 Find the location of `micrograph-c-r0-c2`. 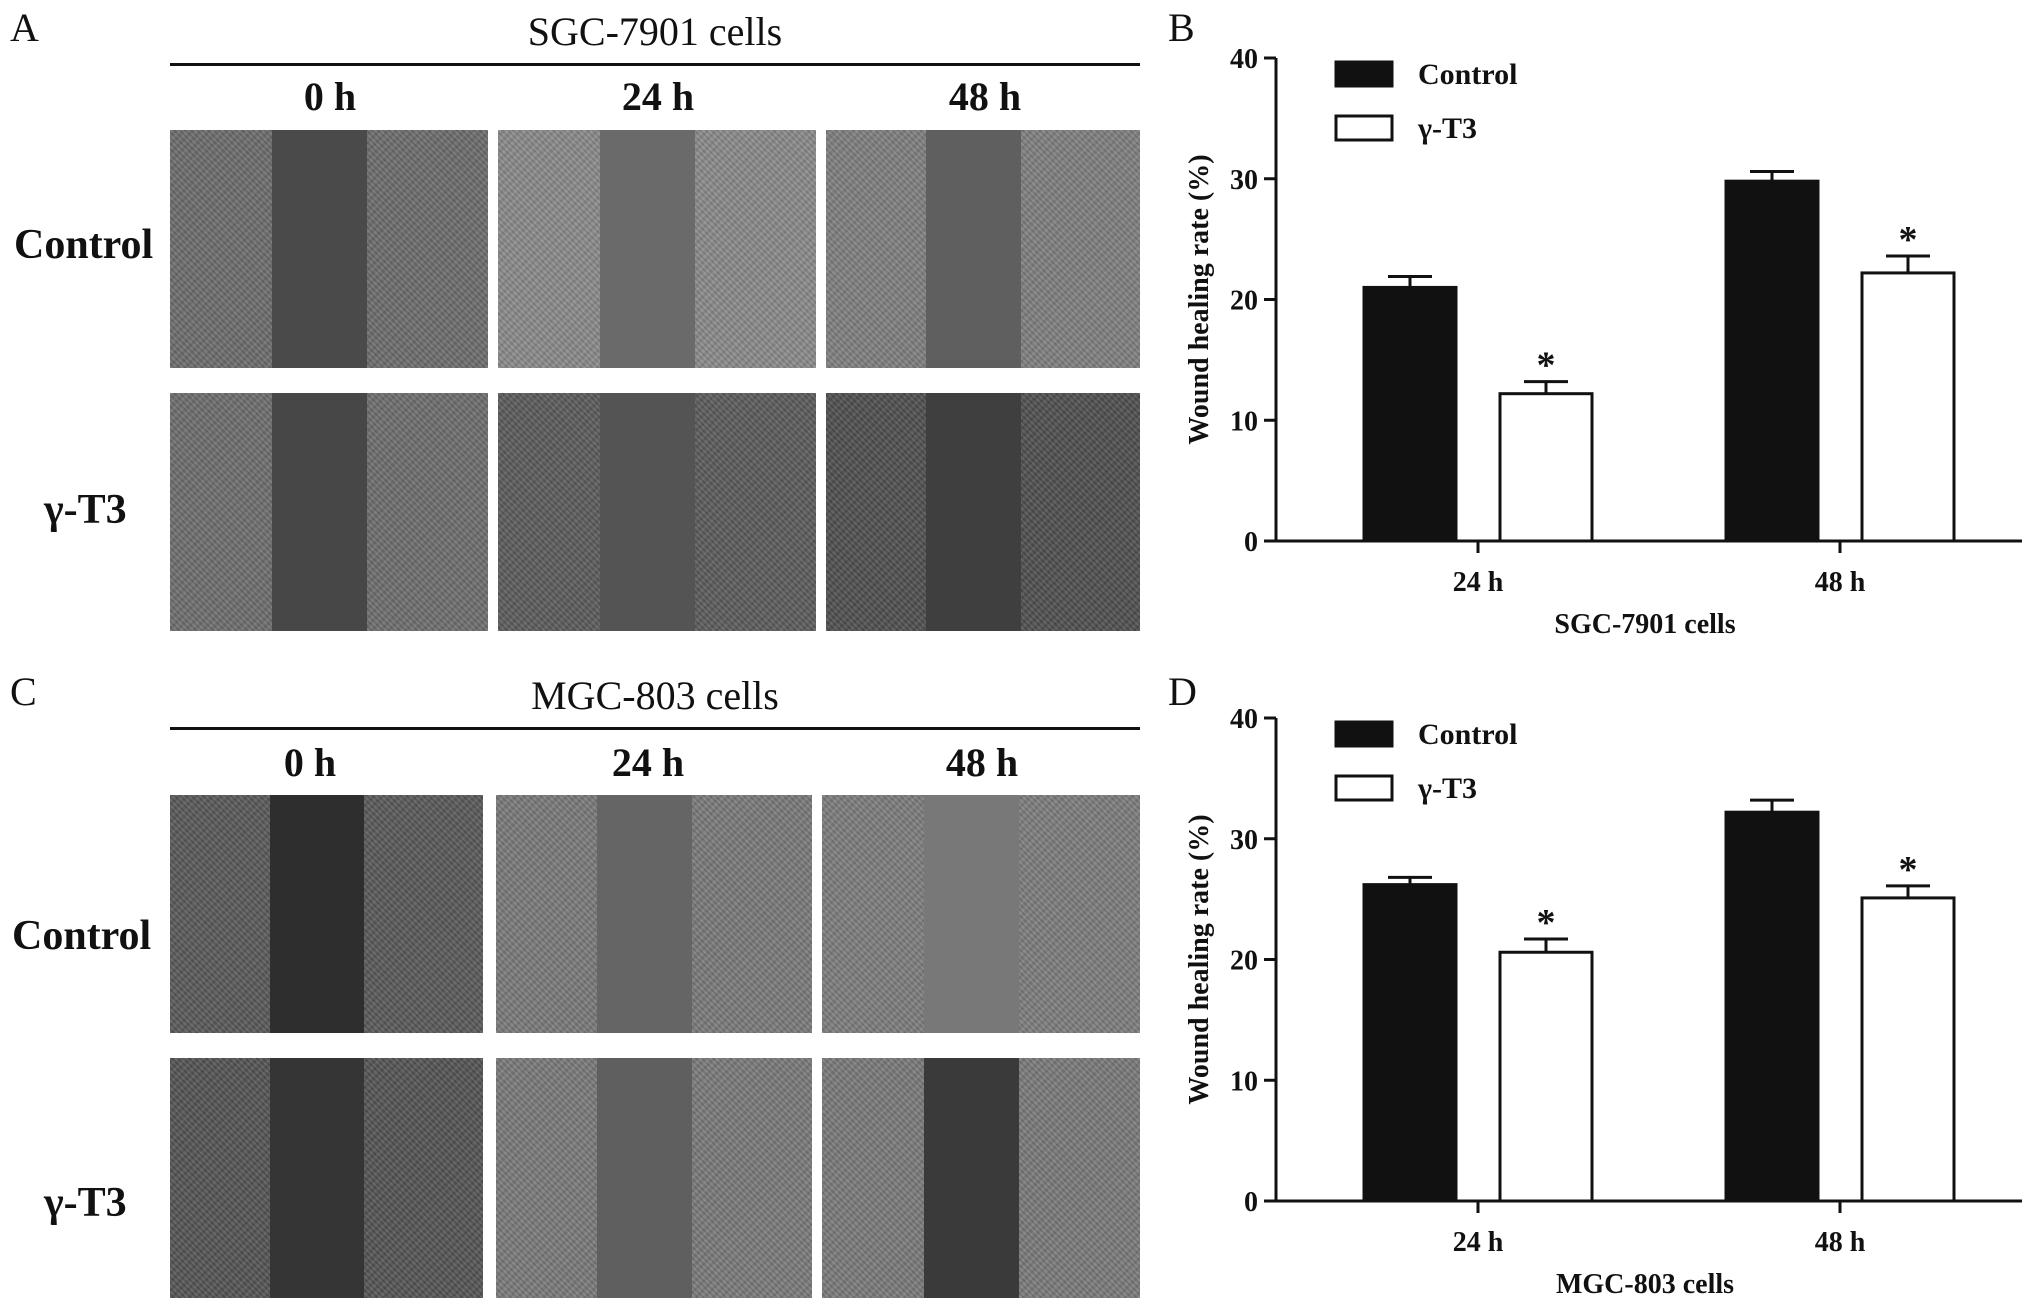

micrograph-c-r0-c2 is located at coordinates (981, 914).